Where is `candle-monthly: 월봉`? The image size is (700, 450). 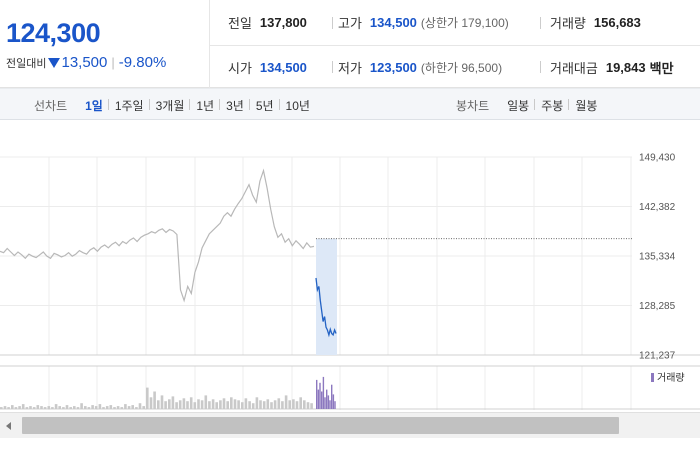 candle-monthly: 월봉 is located at coordinates (585, 105).